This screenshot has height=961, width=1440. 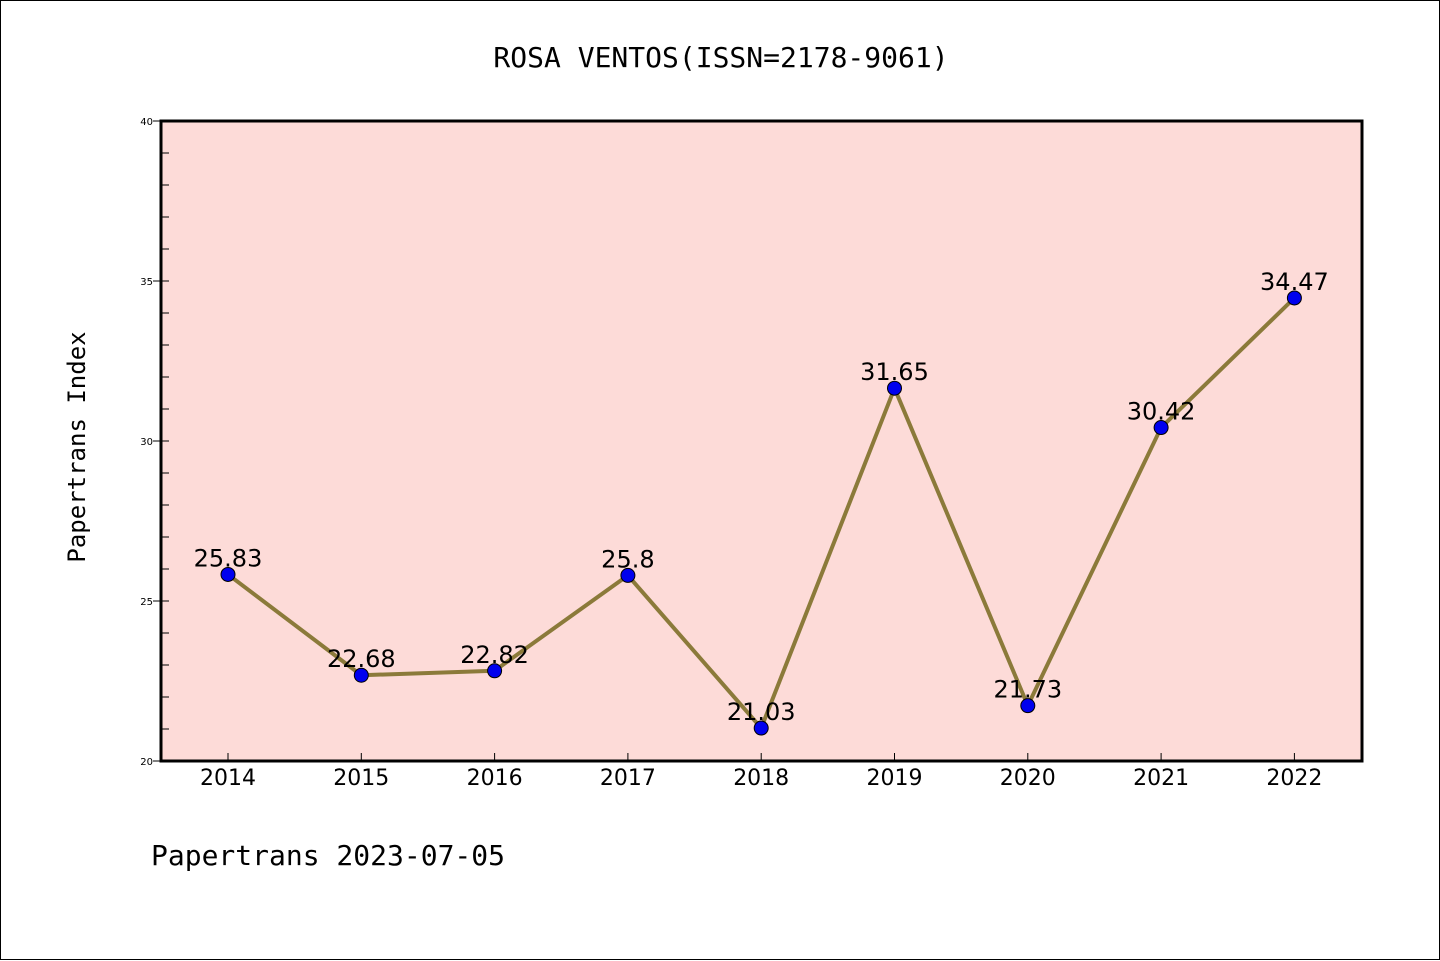 I want to click on x-tick-label: 2015, so click(x=361, y=778).